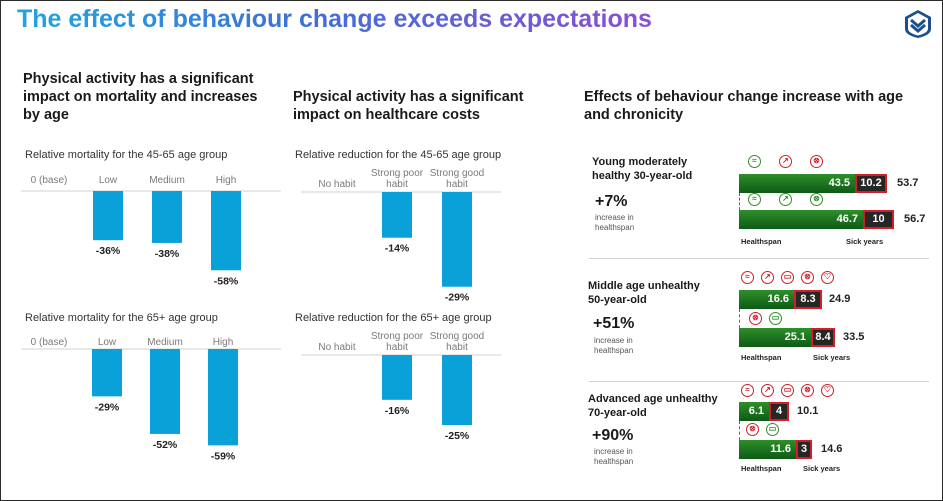  I want to click on bar-healthspan: 16.6, so click(766, 299).